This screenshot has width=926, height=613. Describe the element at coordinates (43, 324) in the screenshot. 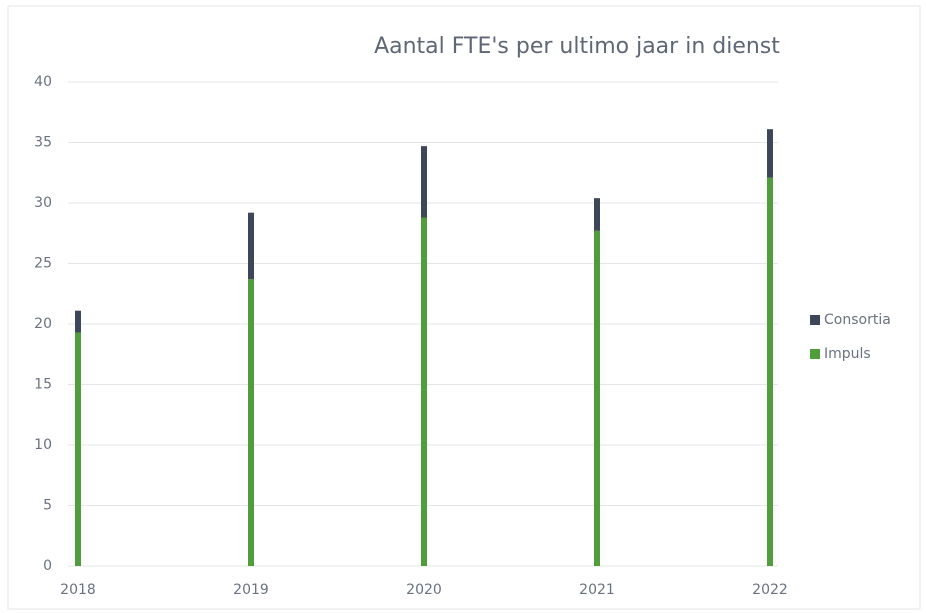

I see `y-tick-label: 20` at that location.